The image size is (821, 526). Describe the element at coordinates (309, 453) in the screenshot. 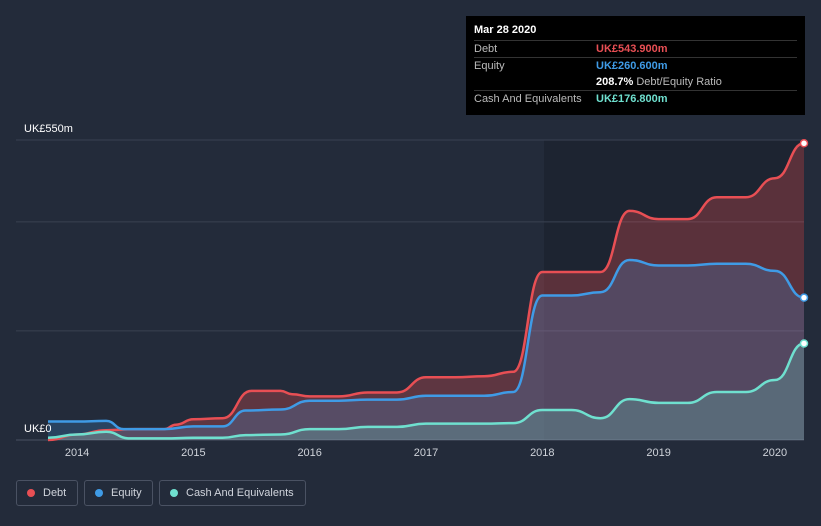

I see `x-tick-label: 2016` at that location.